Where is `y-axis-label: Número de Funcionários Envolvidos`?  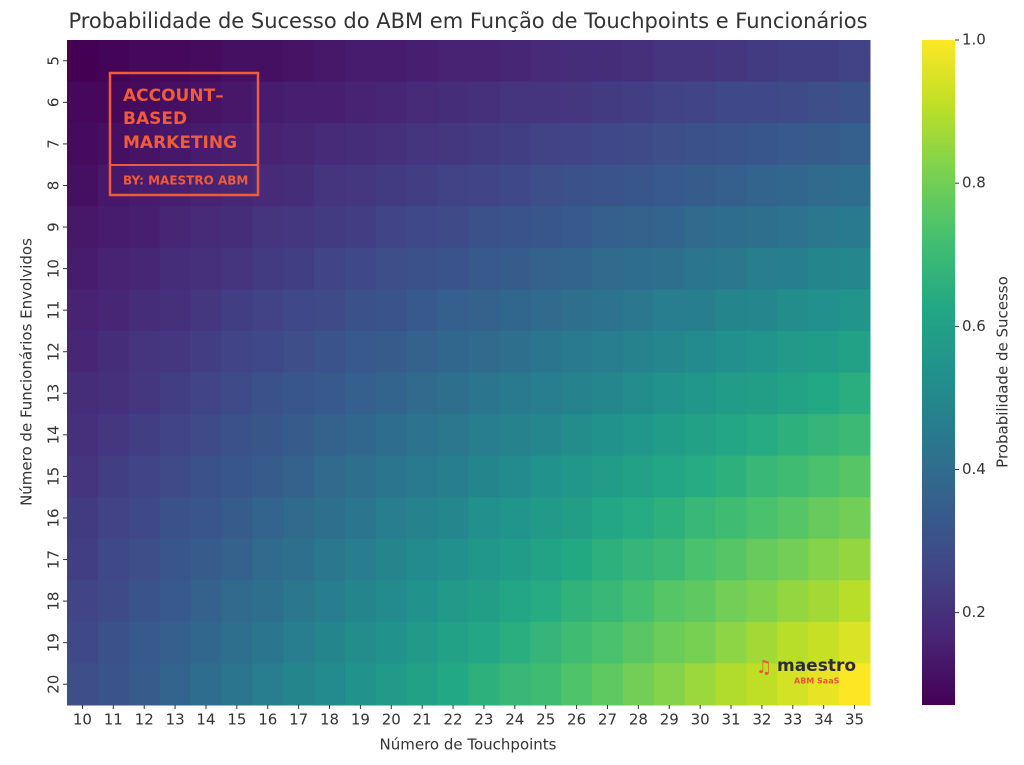
y-axis-label: Número de Funcionários Envolvidos is located at coordinates (27, 372).